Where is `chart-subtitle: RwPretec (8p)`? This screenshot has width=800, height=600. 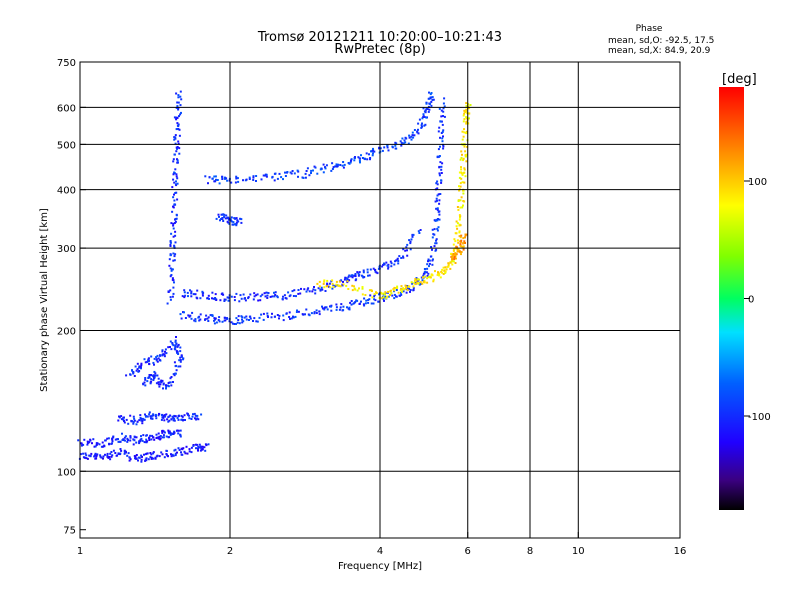
chart-subtitle: RwPretec (8p) is located at coordinates (379, 49).